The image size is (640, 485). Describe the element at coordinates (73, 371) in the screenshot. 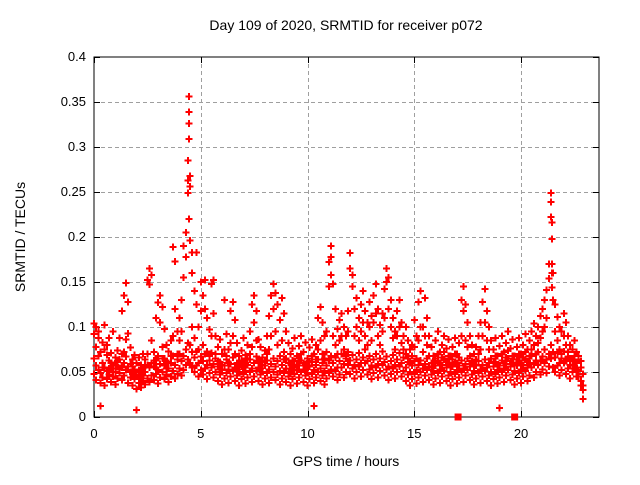

I see `y-tick-label: 0.05` at that location.